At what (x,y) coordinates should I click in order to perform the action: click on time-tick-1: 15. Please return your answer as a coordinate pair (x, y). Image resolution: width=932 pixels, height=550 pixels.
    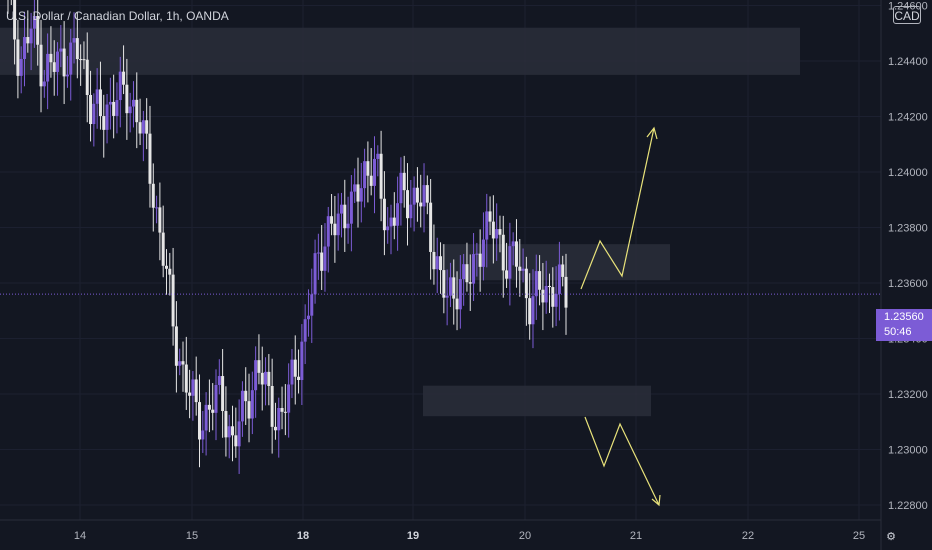
    Looking at the image, I should click on (192, 536).